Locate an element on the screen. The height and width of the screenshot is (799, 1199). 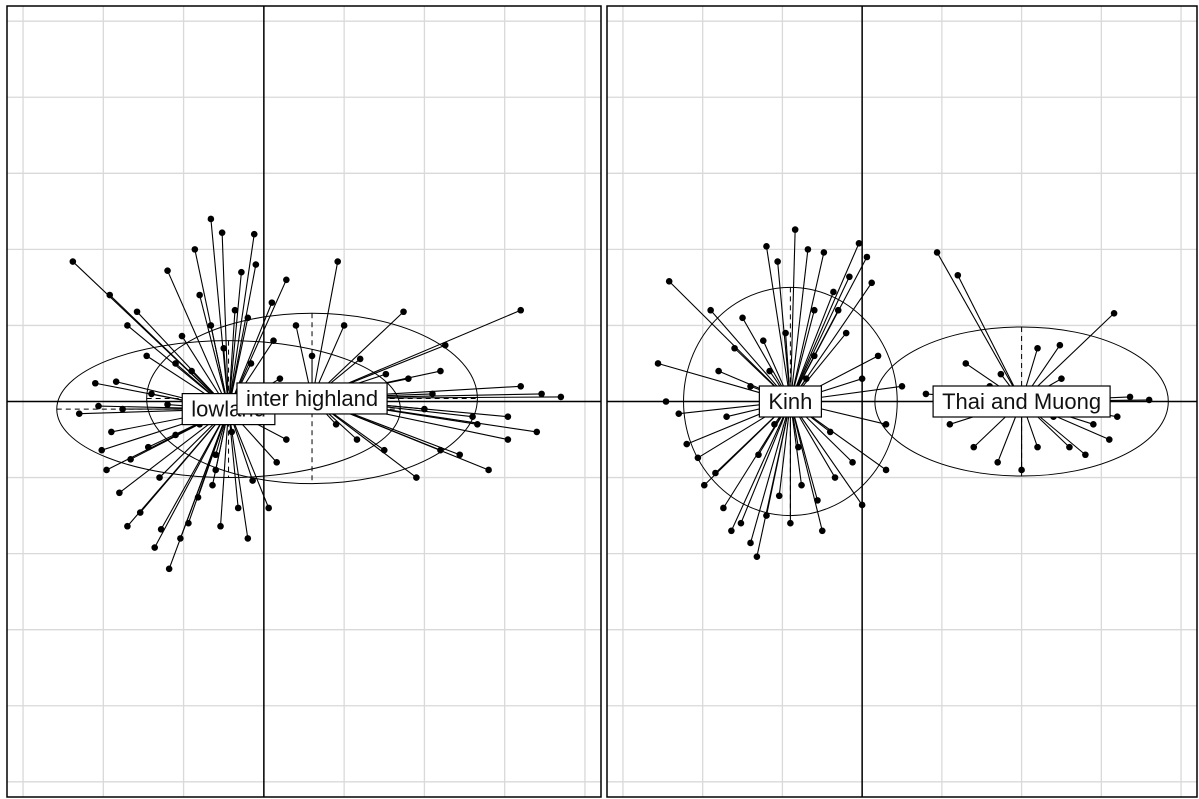
group-label-text: inter highland is located at coordinates (312, 398).